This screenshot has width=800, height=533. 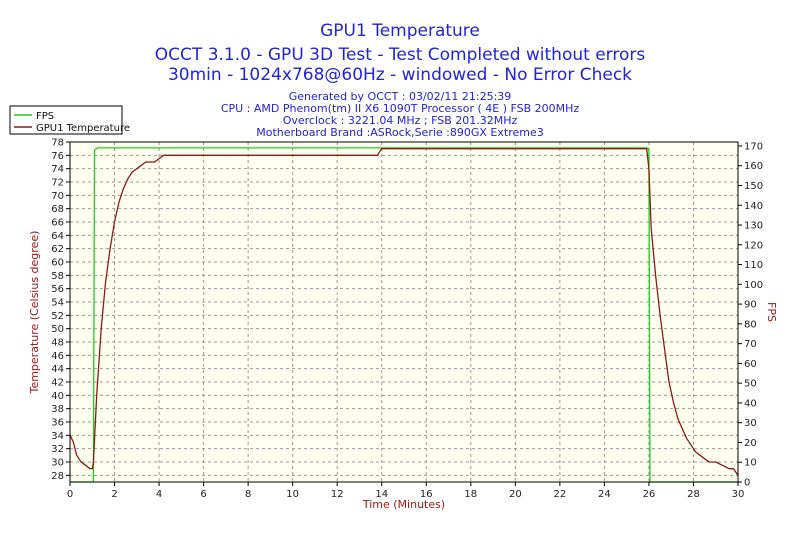 What do you see at coordinates (400, 120) in the screenshot?
I see `info-overclock: Overclock : 3221.04 MHz ; FSB 201.32MHz` at bounding box center [400, 120].